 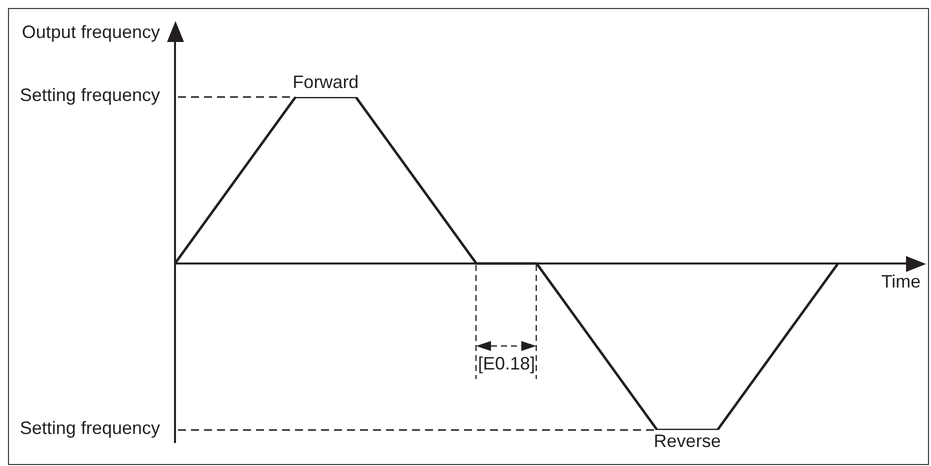 I want to click on annotation: Reverse, so click(x=687, y=440).